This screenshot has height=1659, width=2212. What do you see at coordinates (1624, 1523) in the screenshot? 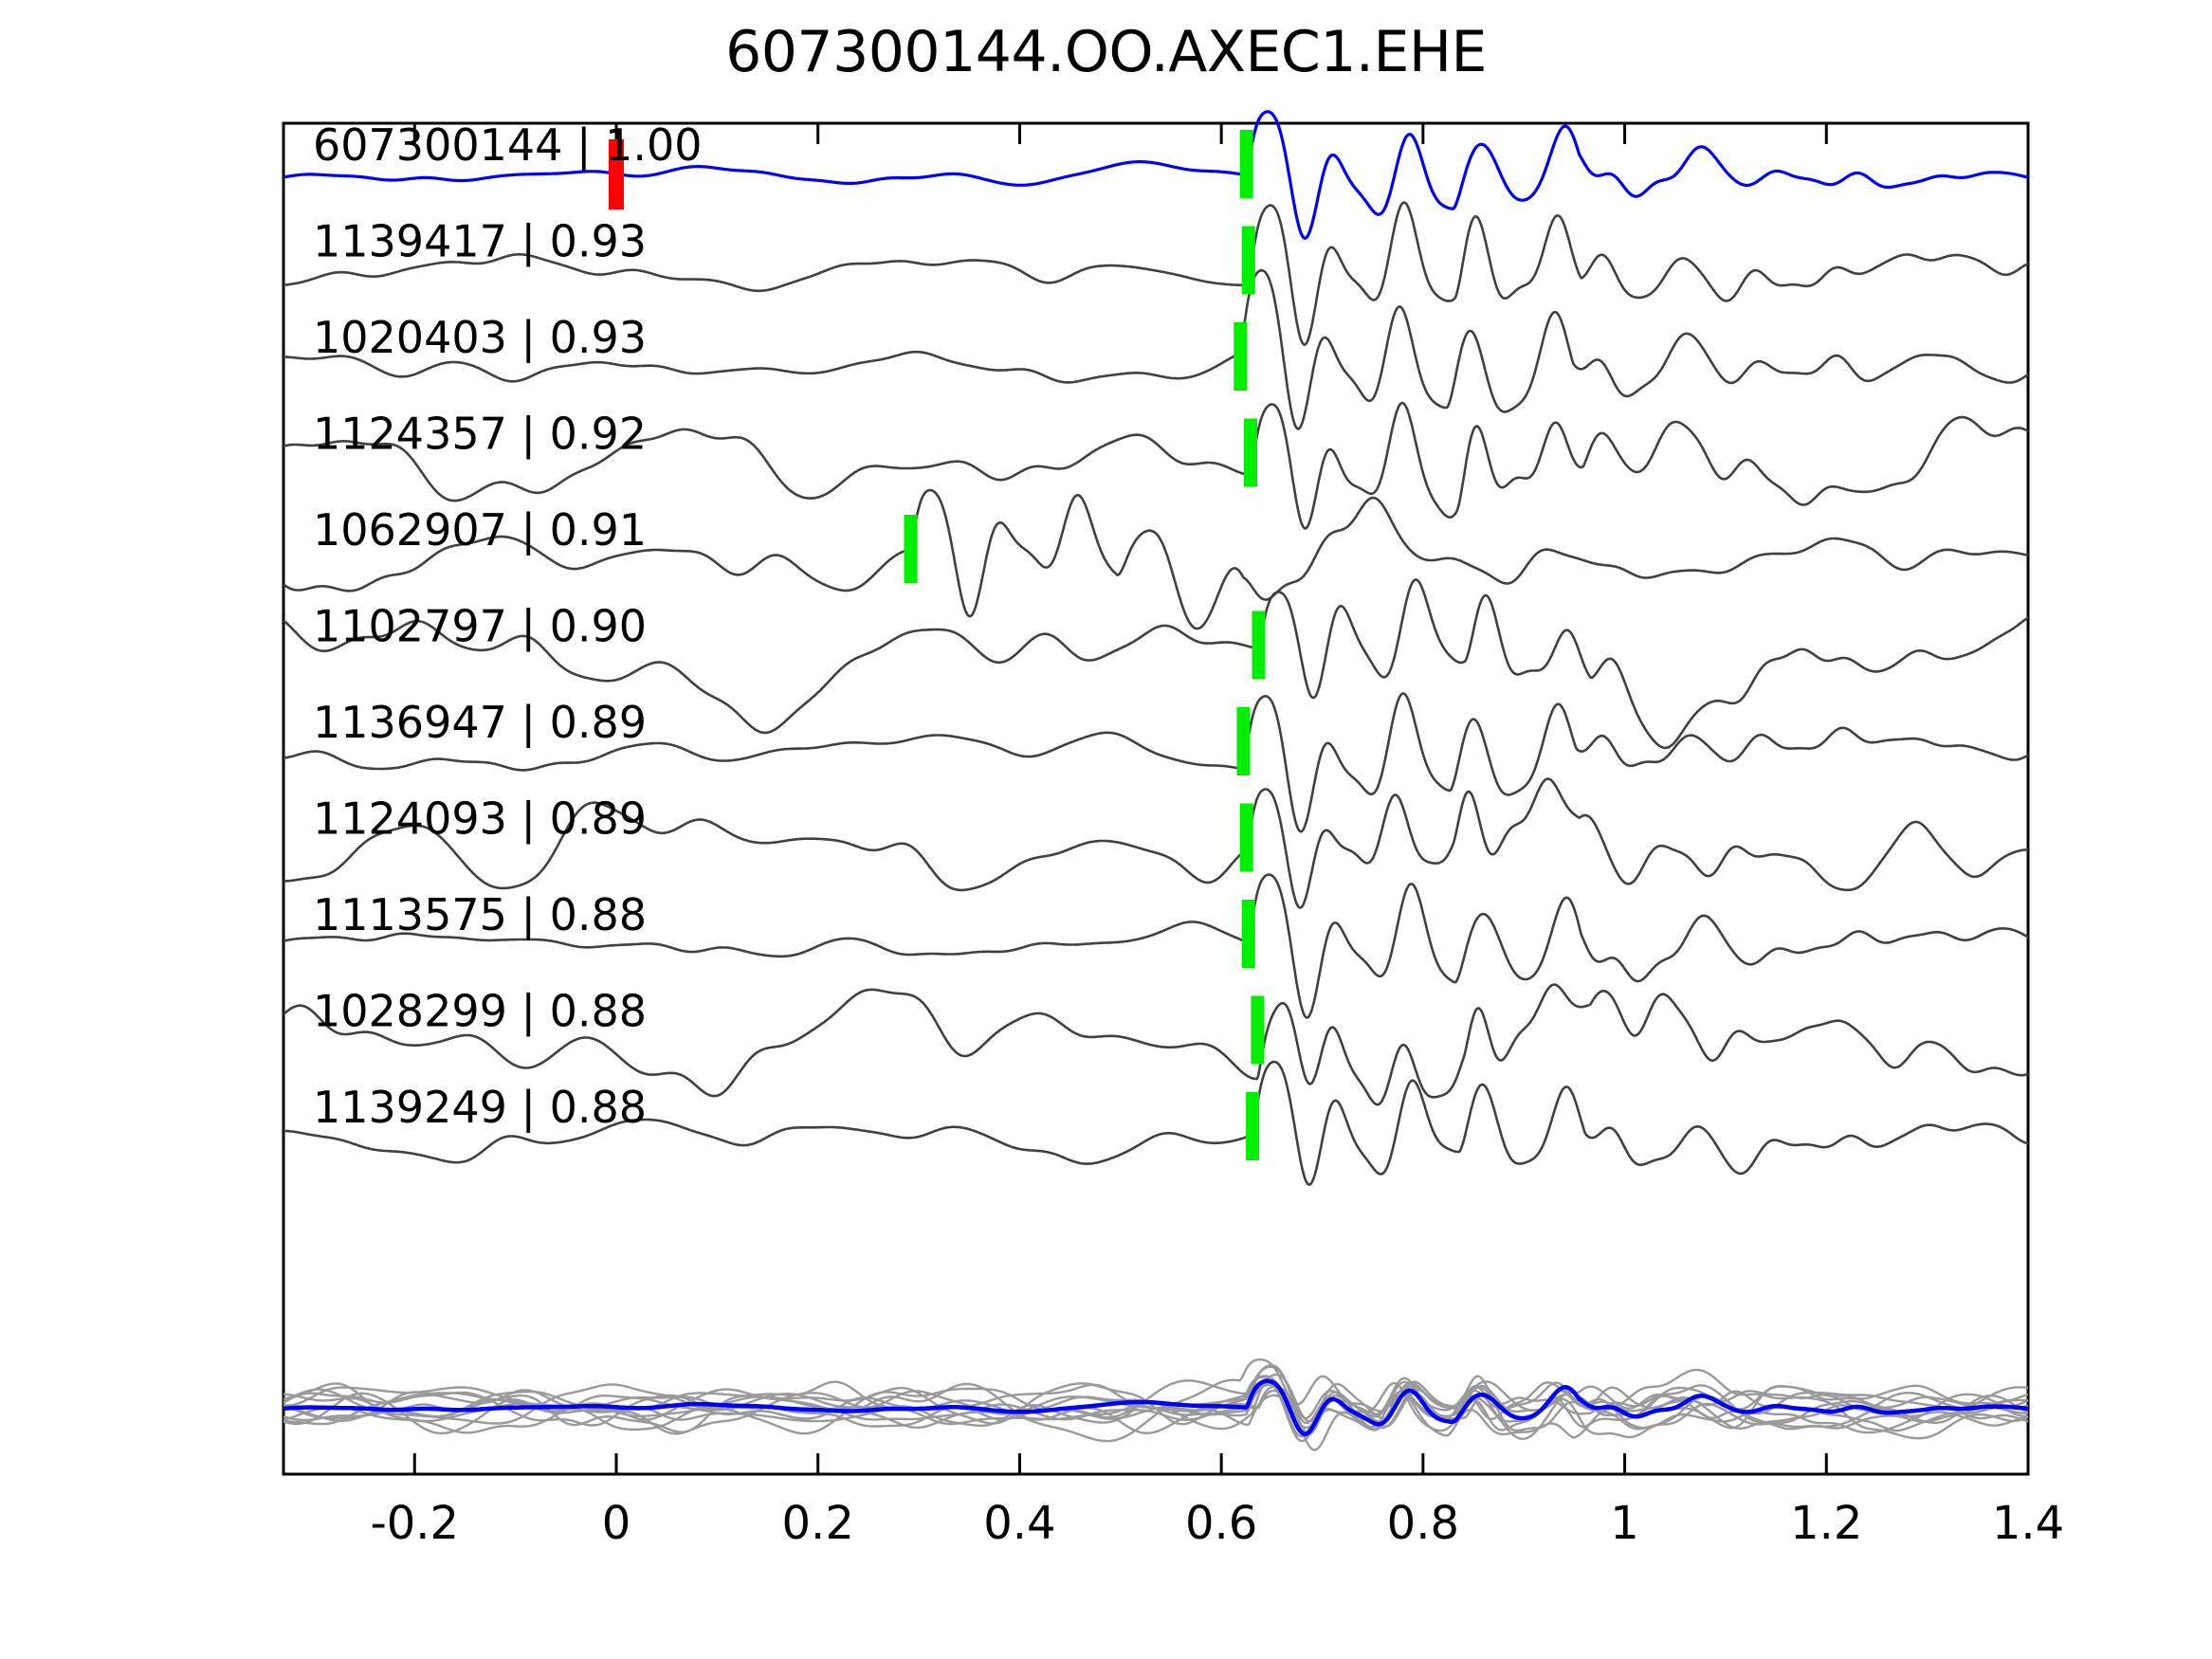
I see `x-tick-label: 1` at bounding box center [1624, 1523].